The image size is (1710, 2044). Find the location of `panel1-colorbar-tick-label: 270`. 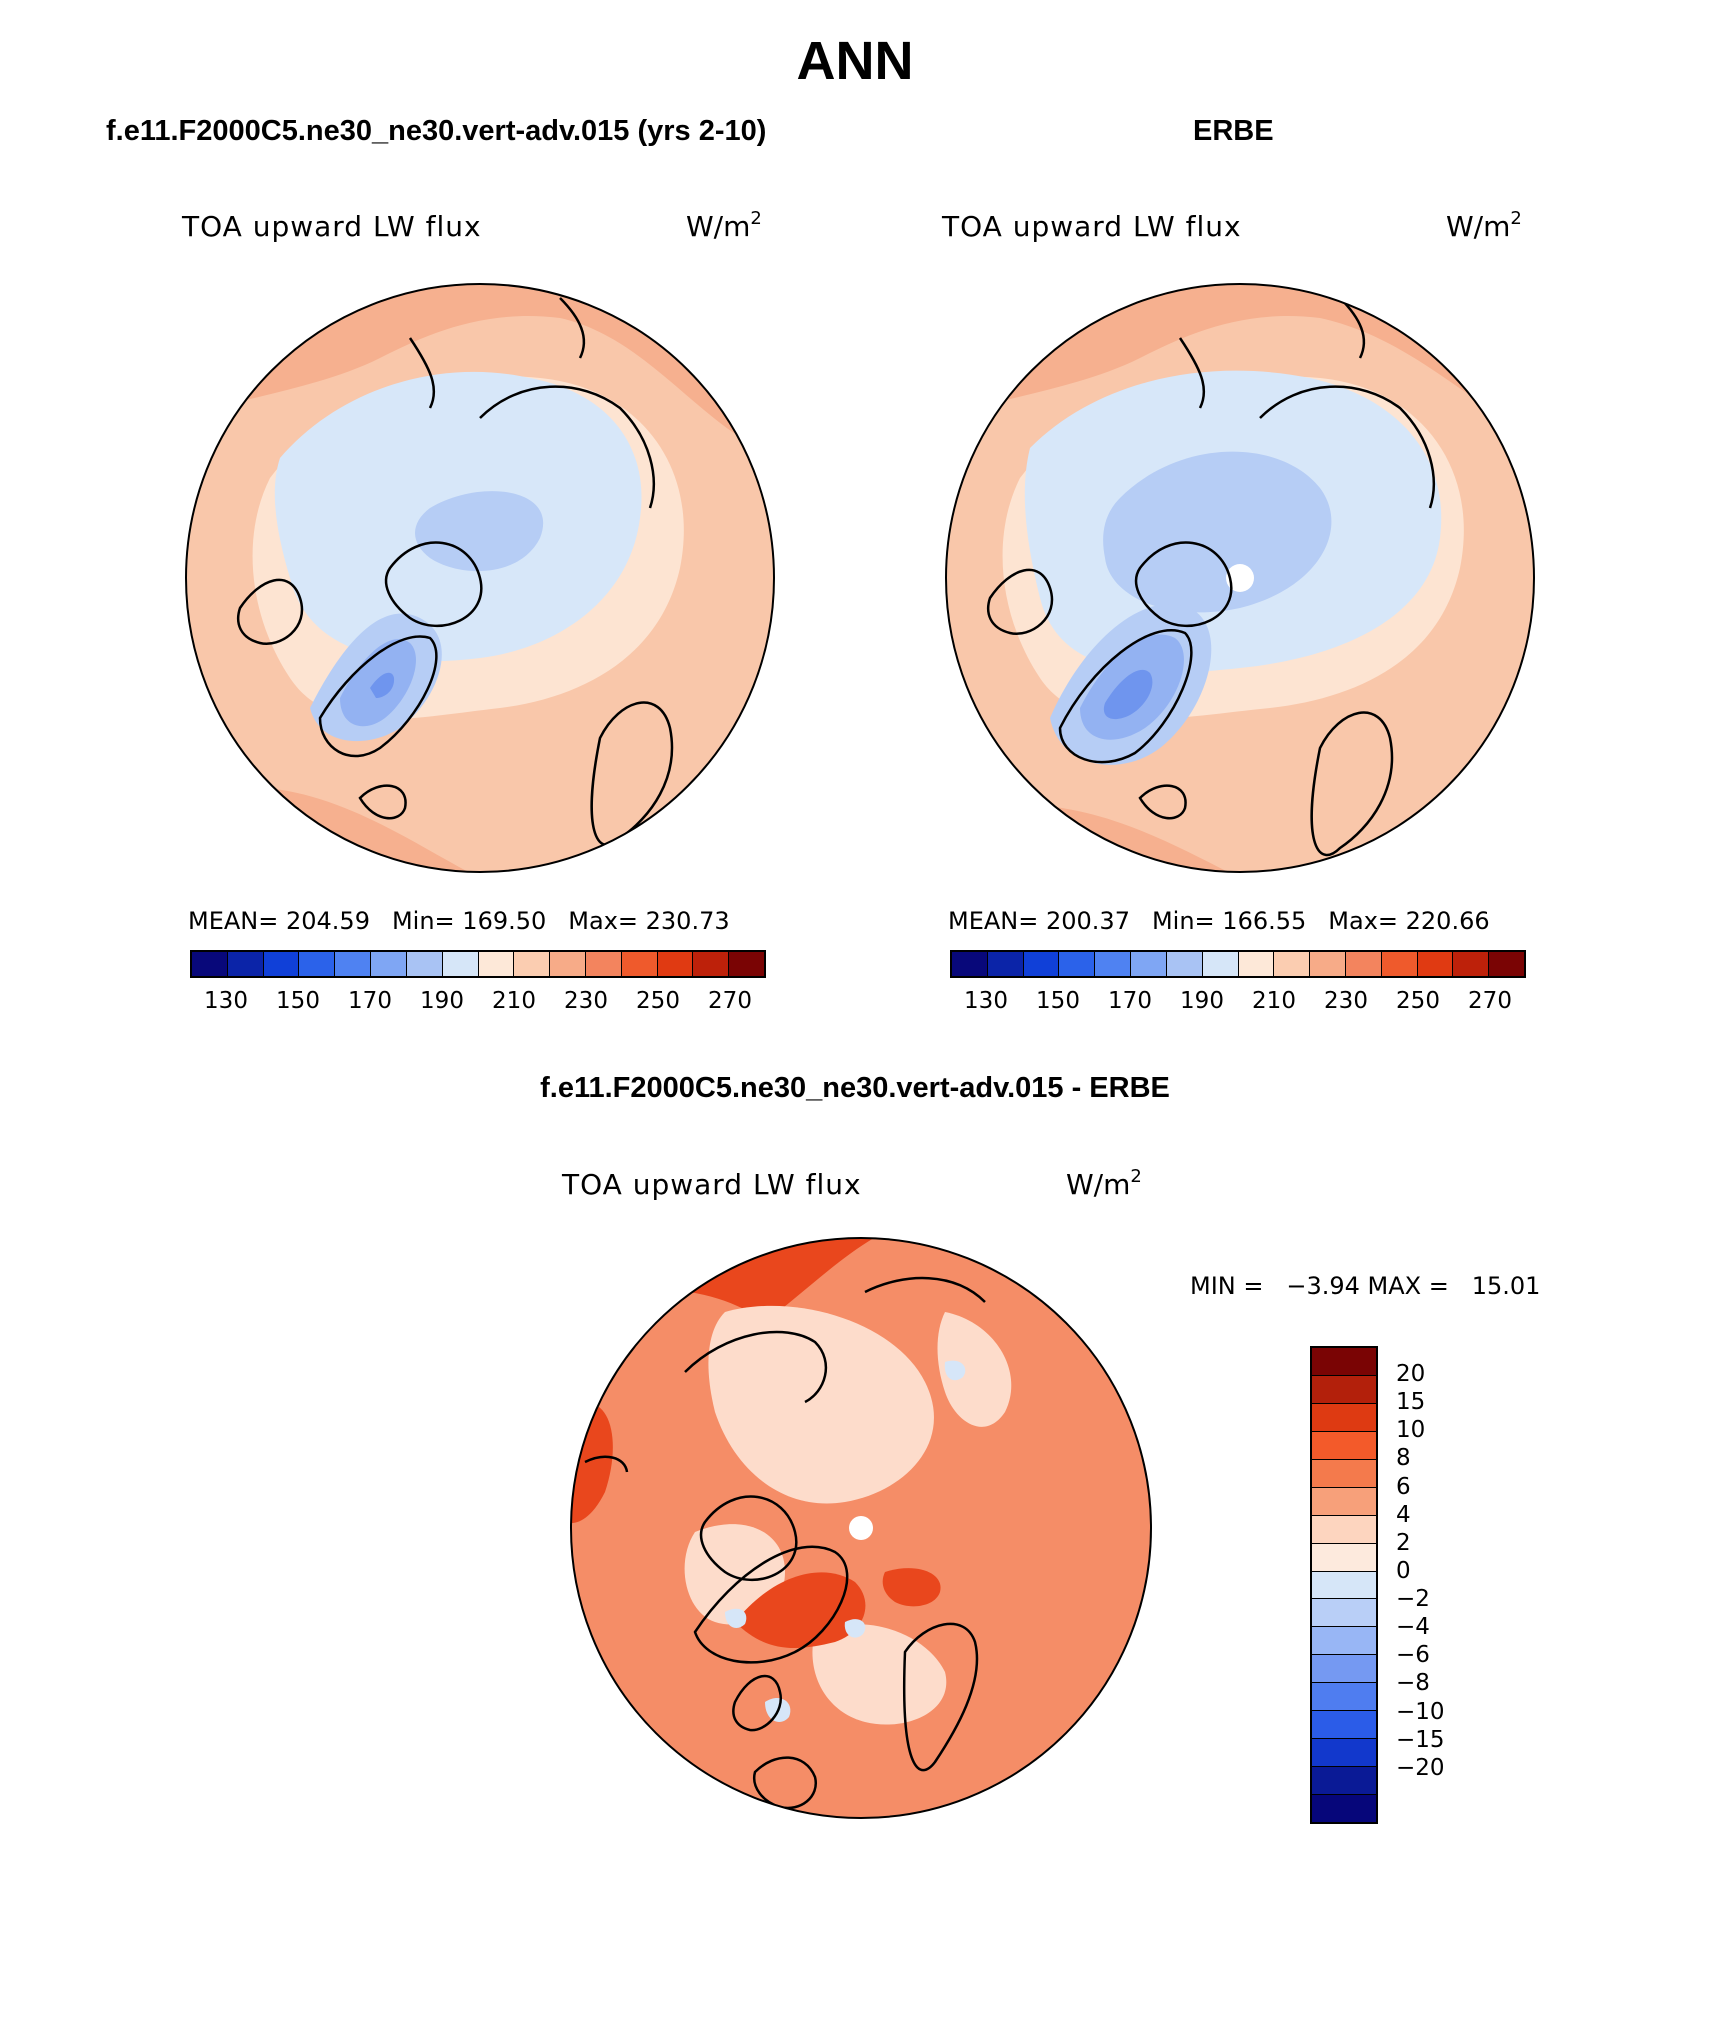

panel1-colorbar-tick-label: 270 is located at coordinates (730, 1001).